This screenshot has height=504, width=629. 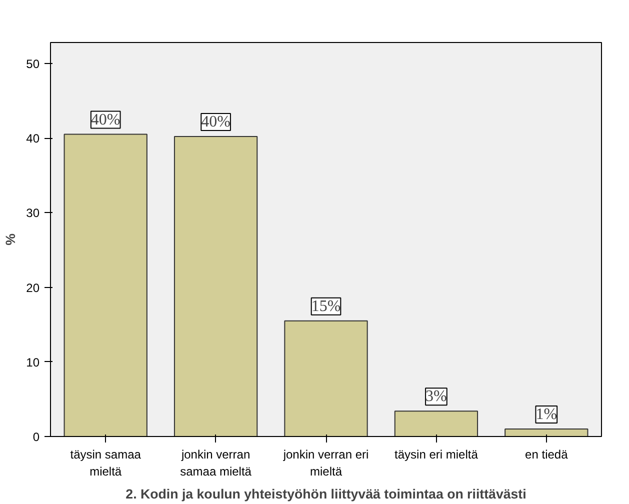 What do you see at coordinates (325, 463) in the screenshot?
I see `x-tick-label: jonkin verran eri mieltä` at bounding box center [325, 463].